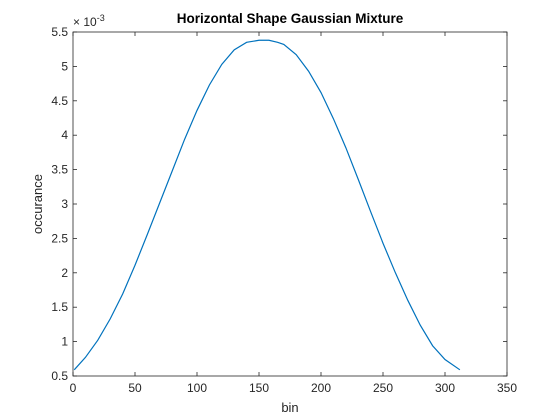 Image resolution: width=560 pixels, height=420 pixels. Describe the element at coordinates (197, 388) in the screenshot. I see `x-tick-label: 100` at that location.